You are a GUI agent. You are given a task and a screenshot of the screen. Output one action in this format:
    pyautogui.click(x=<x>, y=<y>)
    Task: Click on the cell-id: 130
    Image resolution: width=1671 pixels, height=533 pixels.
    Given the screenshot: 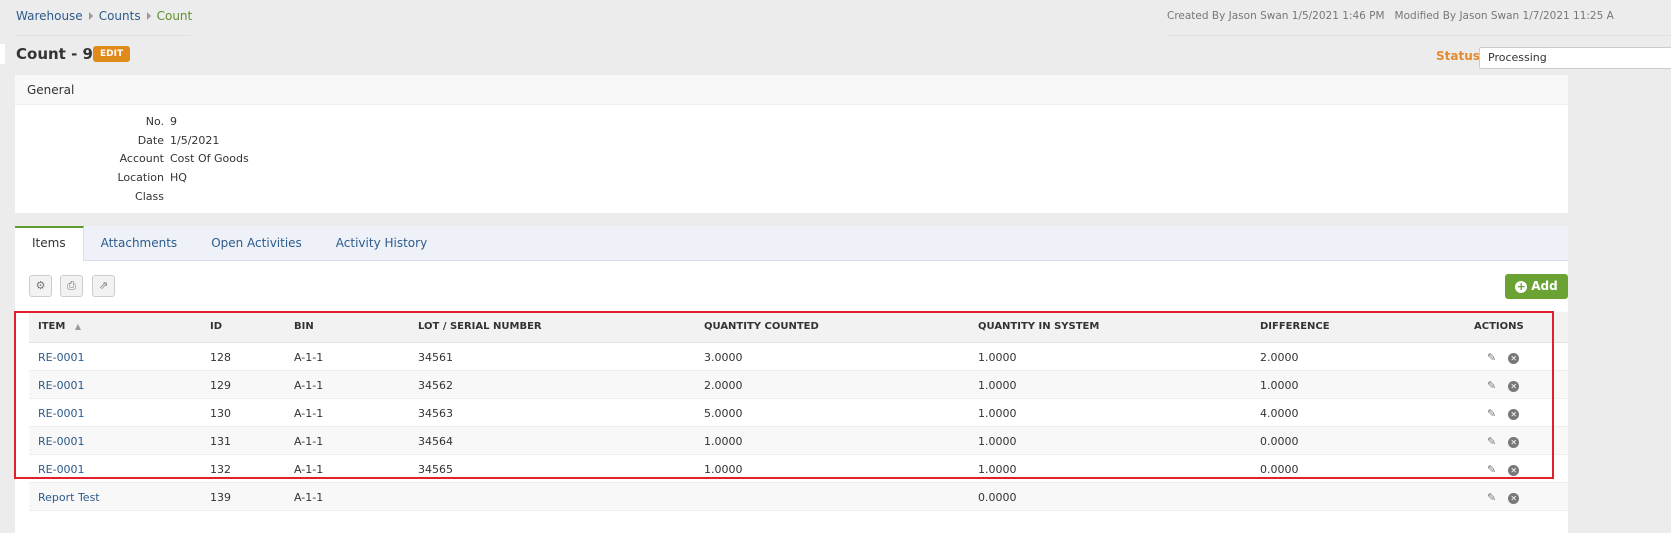 What is the action you would take?
    pyautogui.click(x=243, y=412)
    